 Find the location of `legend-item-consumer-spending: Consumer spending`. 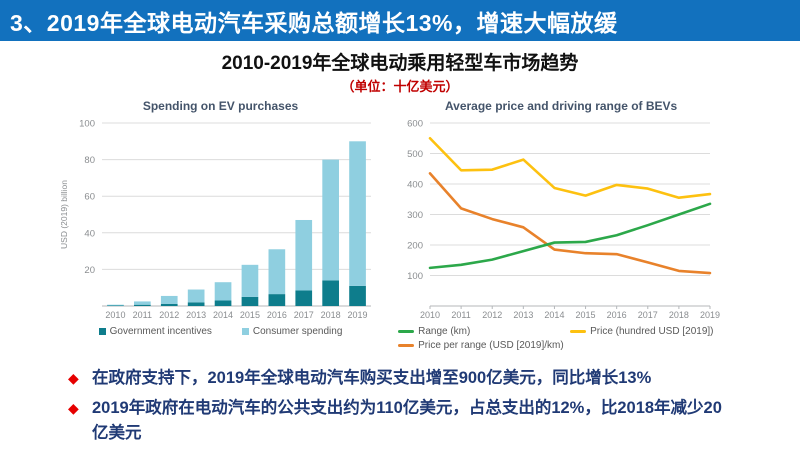

legend-item-consumer-spending: Consumer spending is located at coordinates (292, 331).